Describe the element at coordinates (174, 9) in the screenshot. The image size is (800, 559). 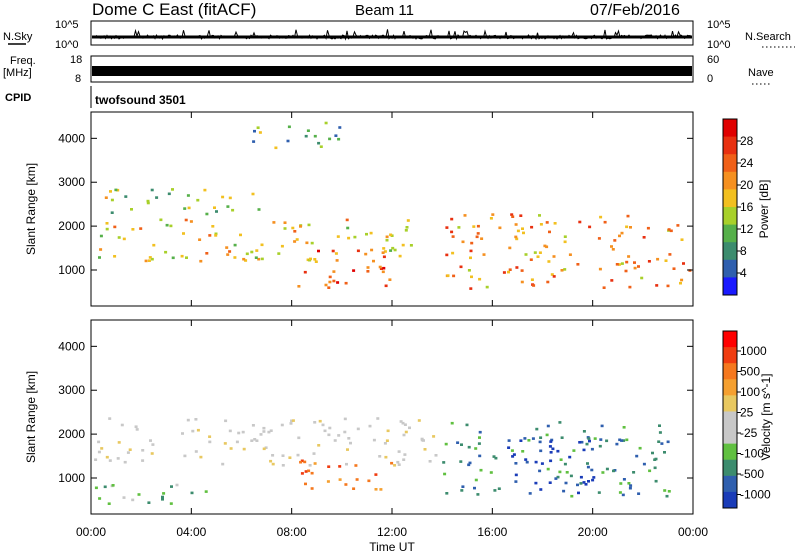
I see `station-title: Dome C East (fitACF)` at that location.